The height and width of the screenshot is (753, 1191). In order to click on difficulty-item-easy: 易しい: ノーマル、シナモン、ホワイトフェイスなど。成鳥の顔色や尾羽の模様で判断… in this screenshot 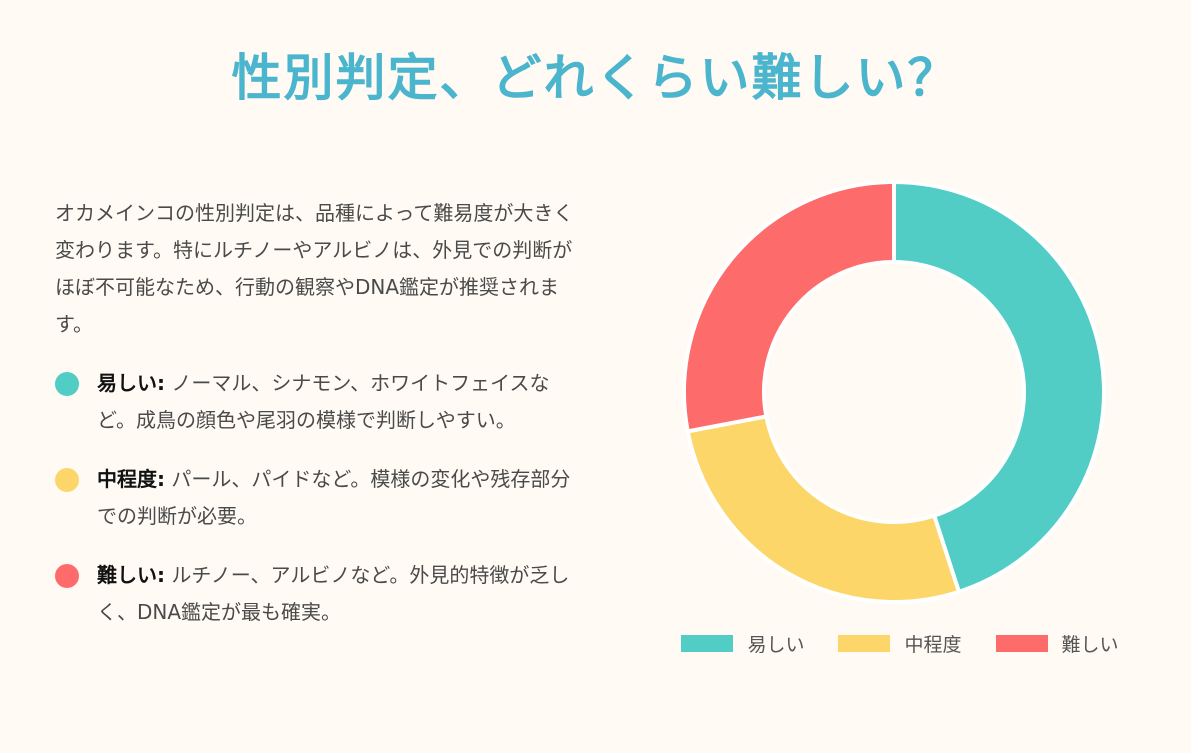, I will do `click(320, 402)`.